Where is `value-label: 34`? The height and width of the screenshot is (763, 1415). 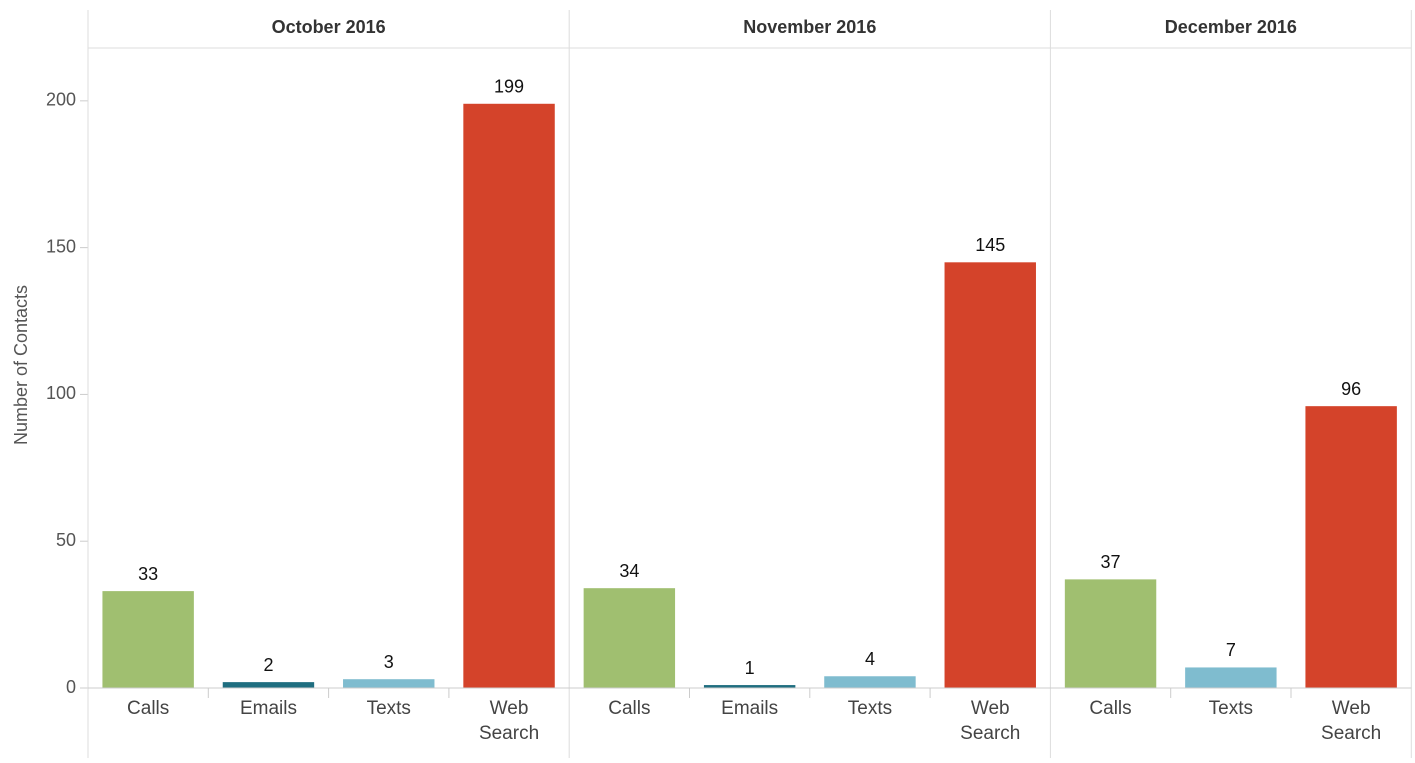
value-label: 34 is located at coordinates (629, 571).